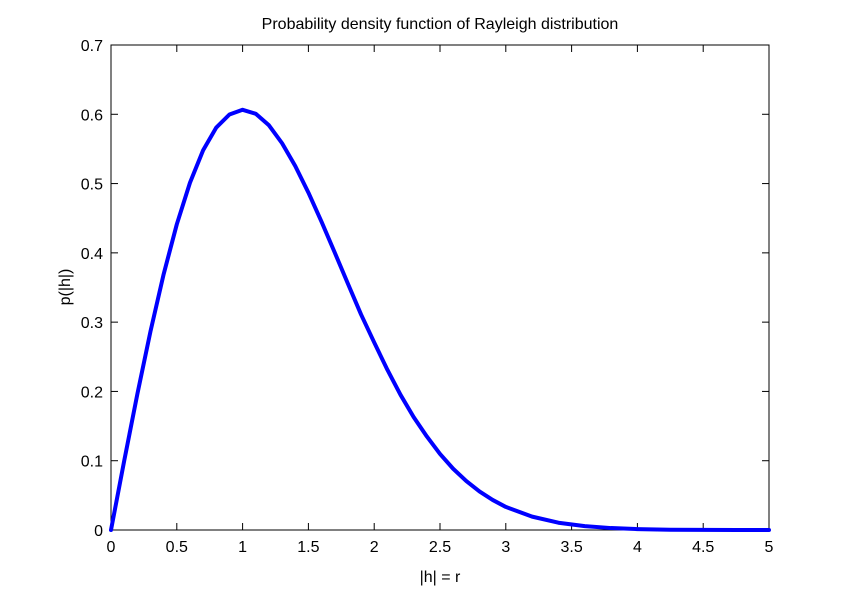 Image resolution: width=850 pixels, height=597 pixels. I want to click on y-tick-label: 0.3, so click(92, 323).